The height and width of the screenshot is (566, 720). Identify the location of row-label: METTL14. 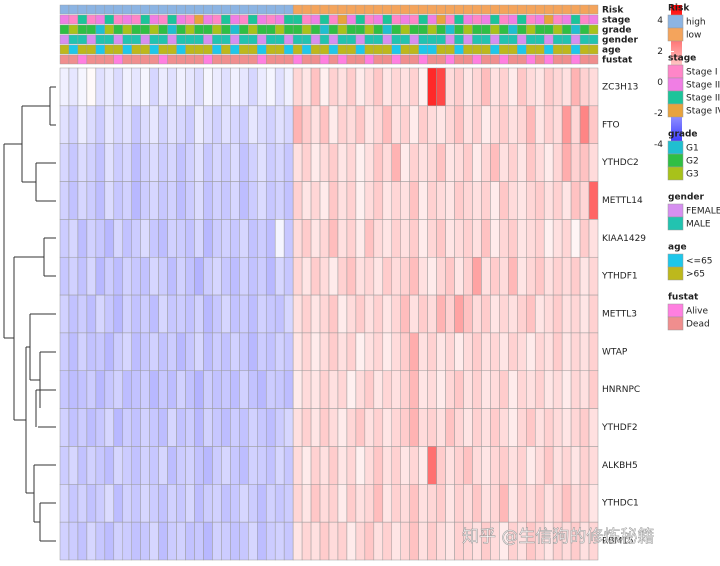
(622, 201).